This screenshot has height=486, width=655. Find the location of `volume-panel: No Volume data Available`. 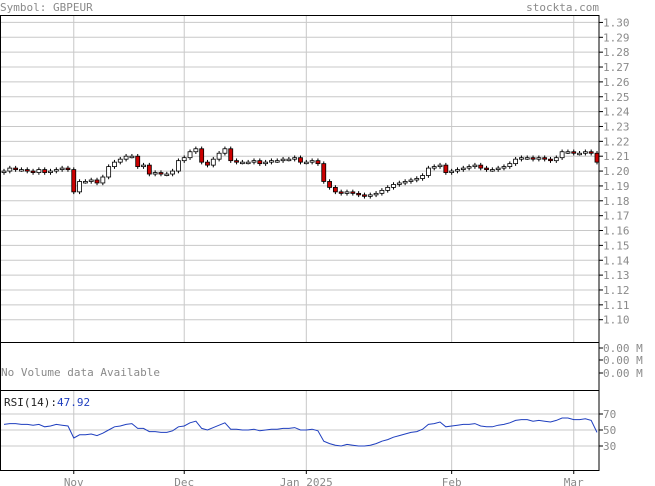

volume-panel: No Volume data Available is located at coordinates (80, 372).